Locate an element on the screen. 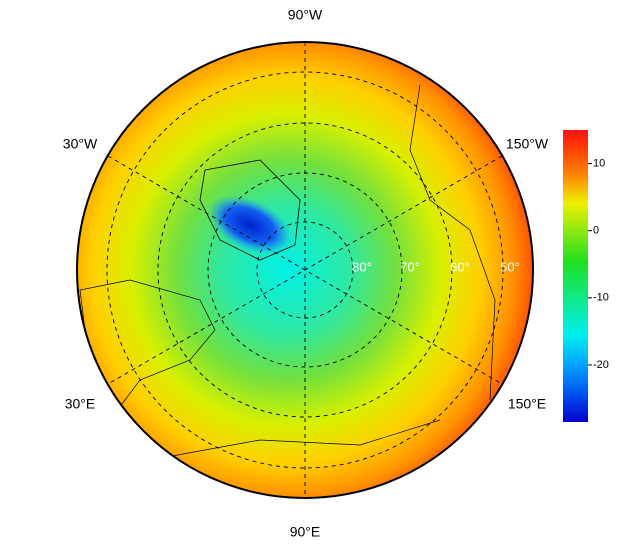 The height and width of the screenshot is (557, 625). longitude-label: 90°W is located at coordinates (305, 15).